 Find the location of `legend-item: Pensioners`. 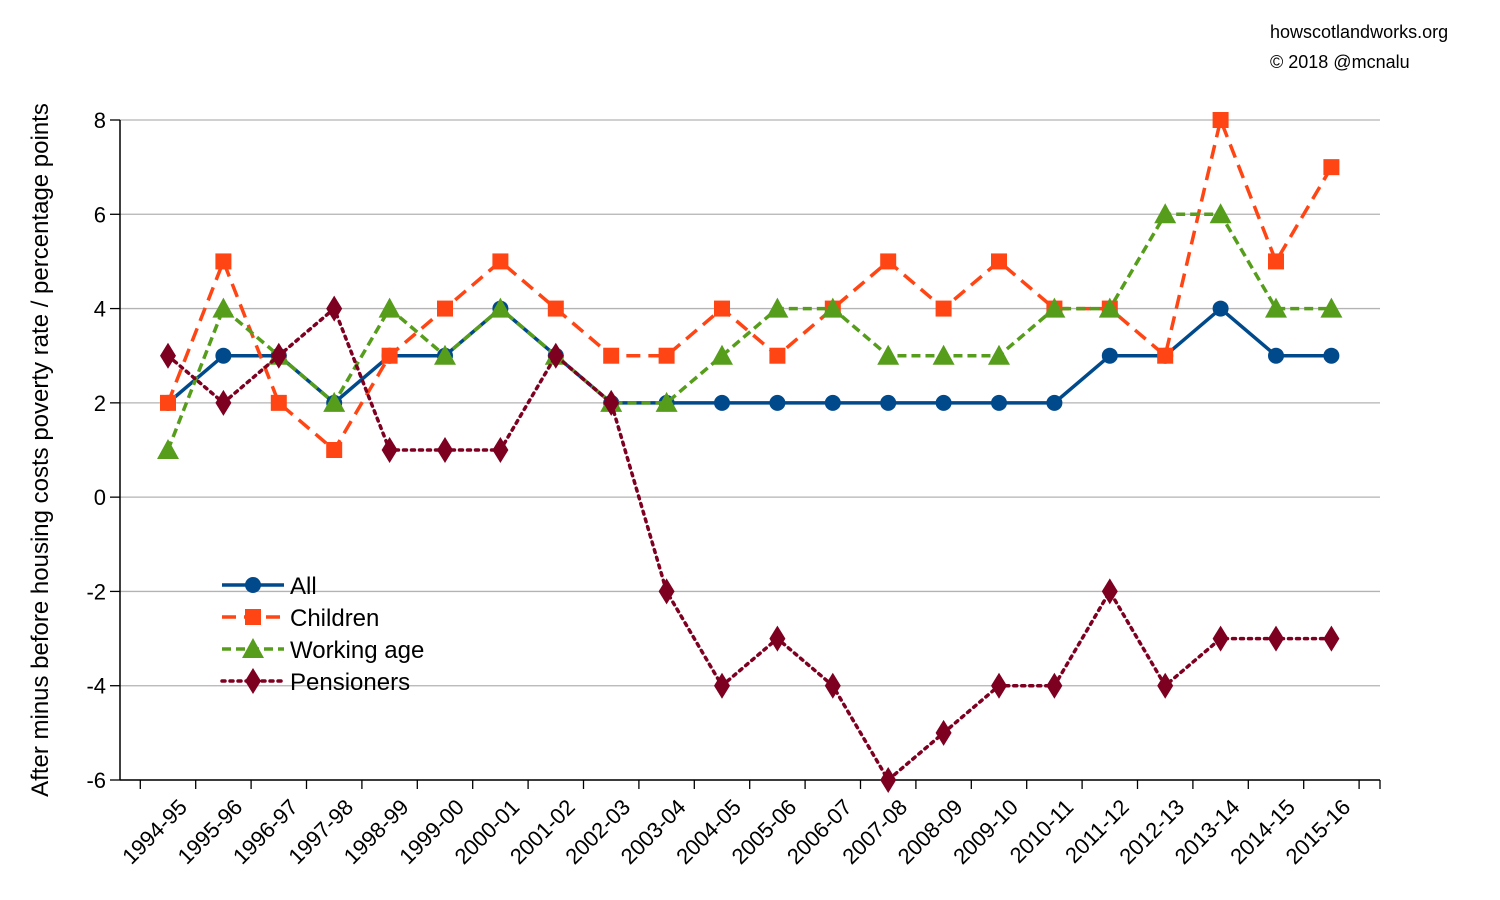

legend-item: Pensioners is located at coordinates (315, 682).